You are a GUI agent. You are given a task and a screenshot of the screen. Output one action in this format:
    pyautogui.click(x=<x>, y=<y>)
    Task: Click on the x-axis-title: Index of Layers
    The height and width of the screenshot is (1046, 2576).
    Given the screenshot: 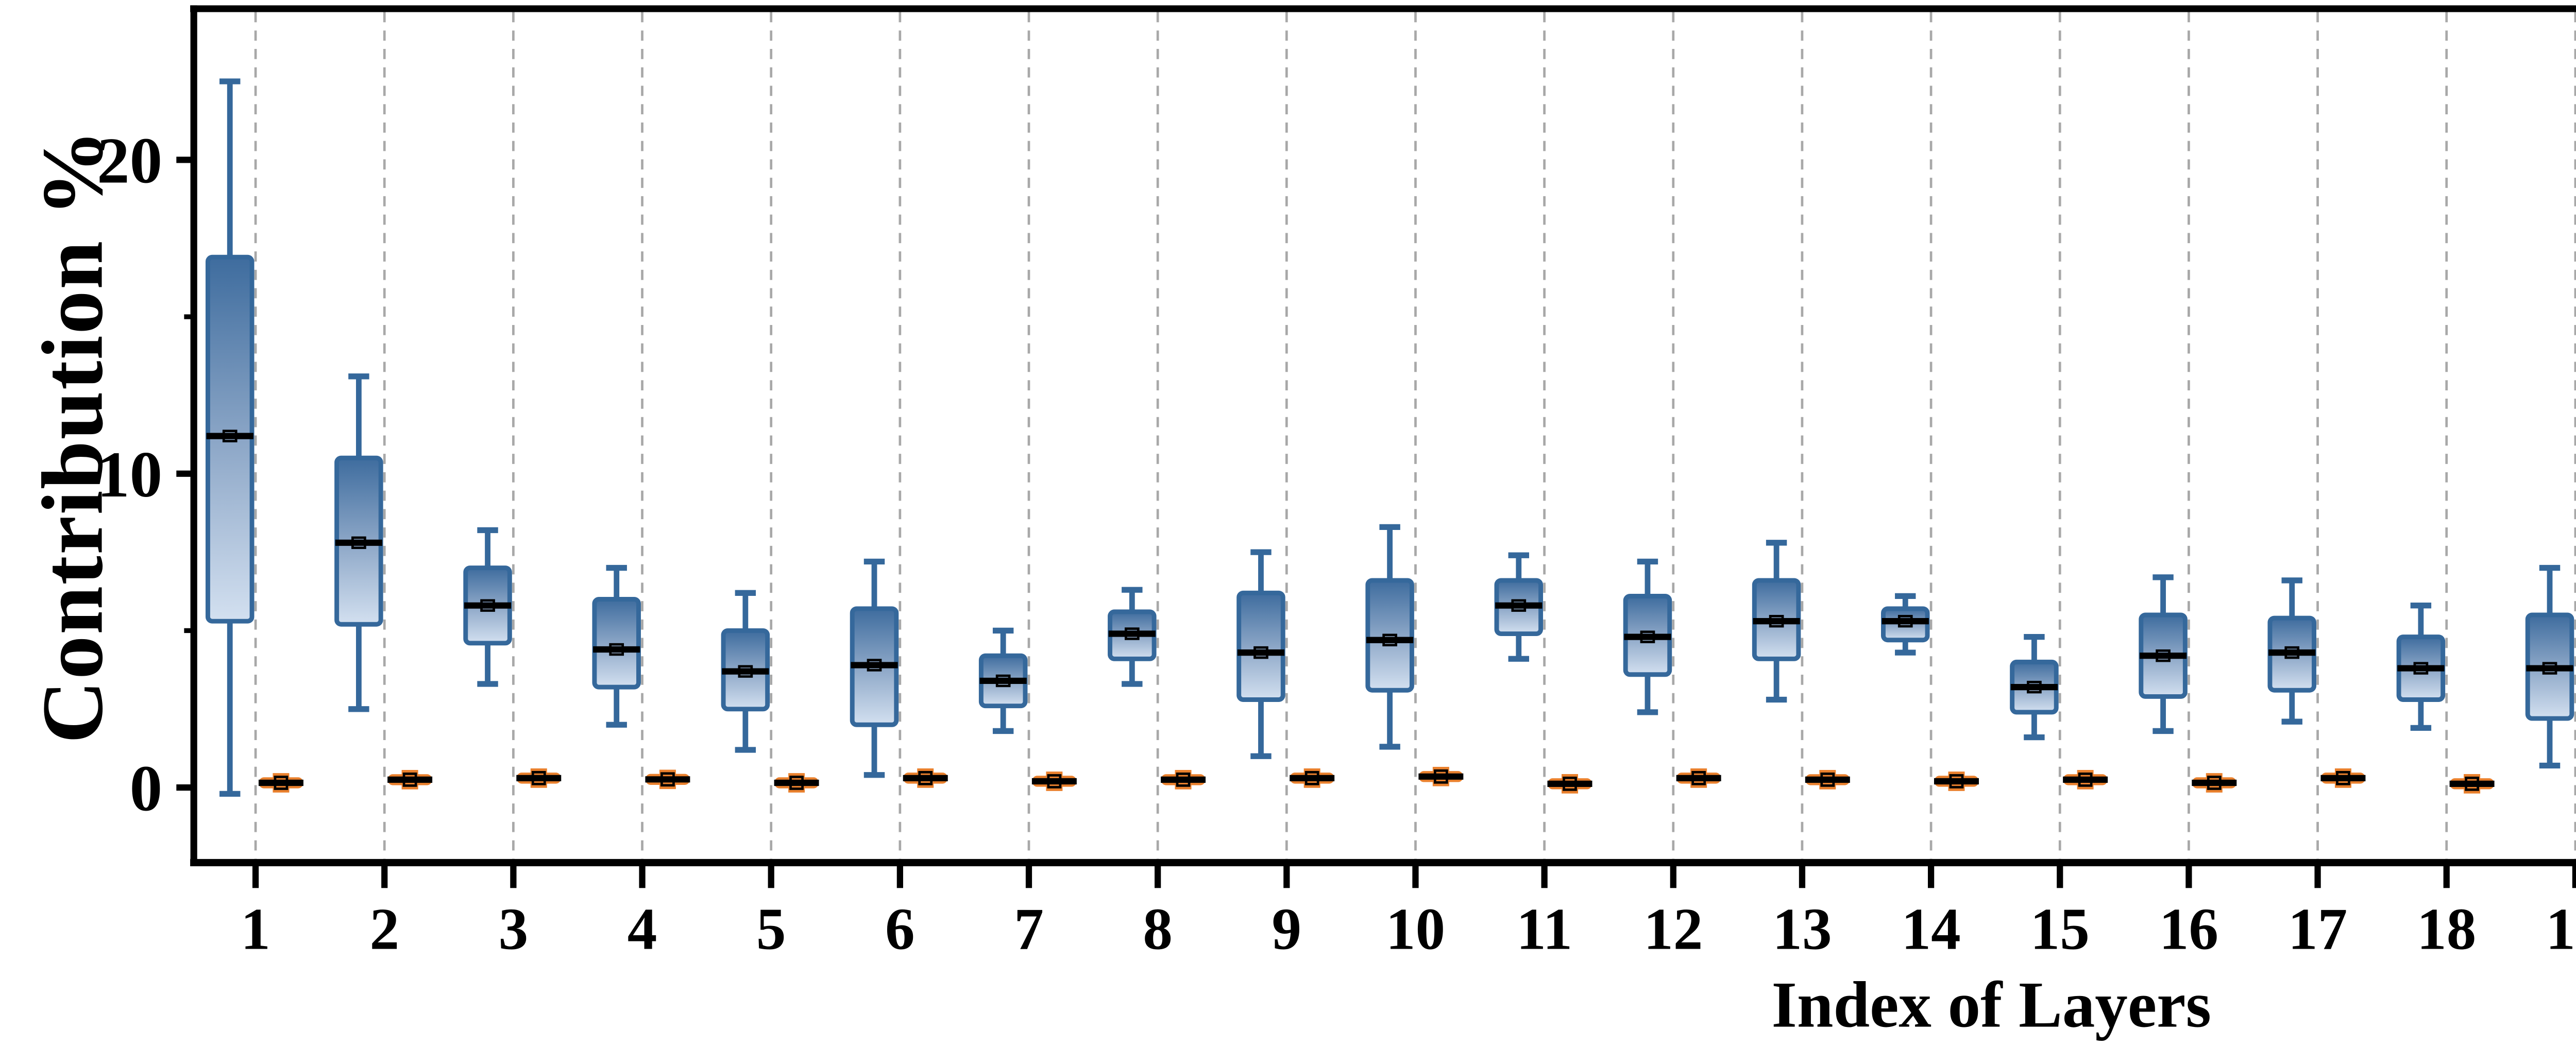 What is the action you would take?
    pyautogui.click(x=1991, y=1004)
    